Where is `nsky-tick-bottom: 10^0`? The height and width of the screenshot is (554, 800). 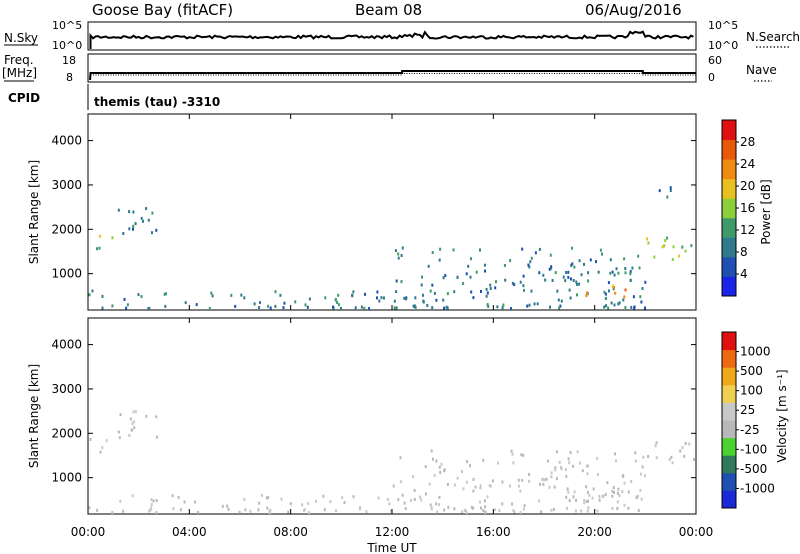
nsky-tick-bottom: 10^0 is located at coordinates (67, 45).